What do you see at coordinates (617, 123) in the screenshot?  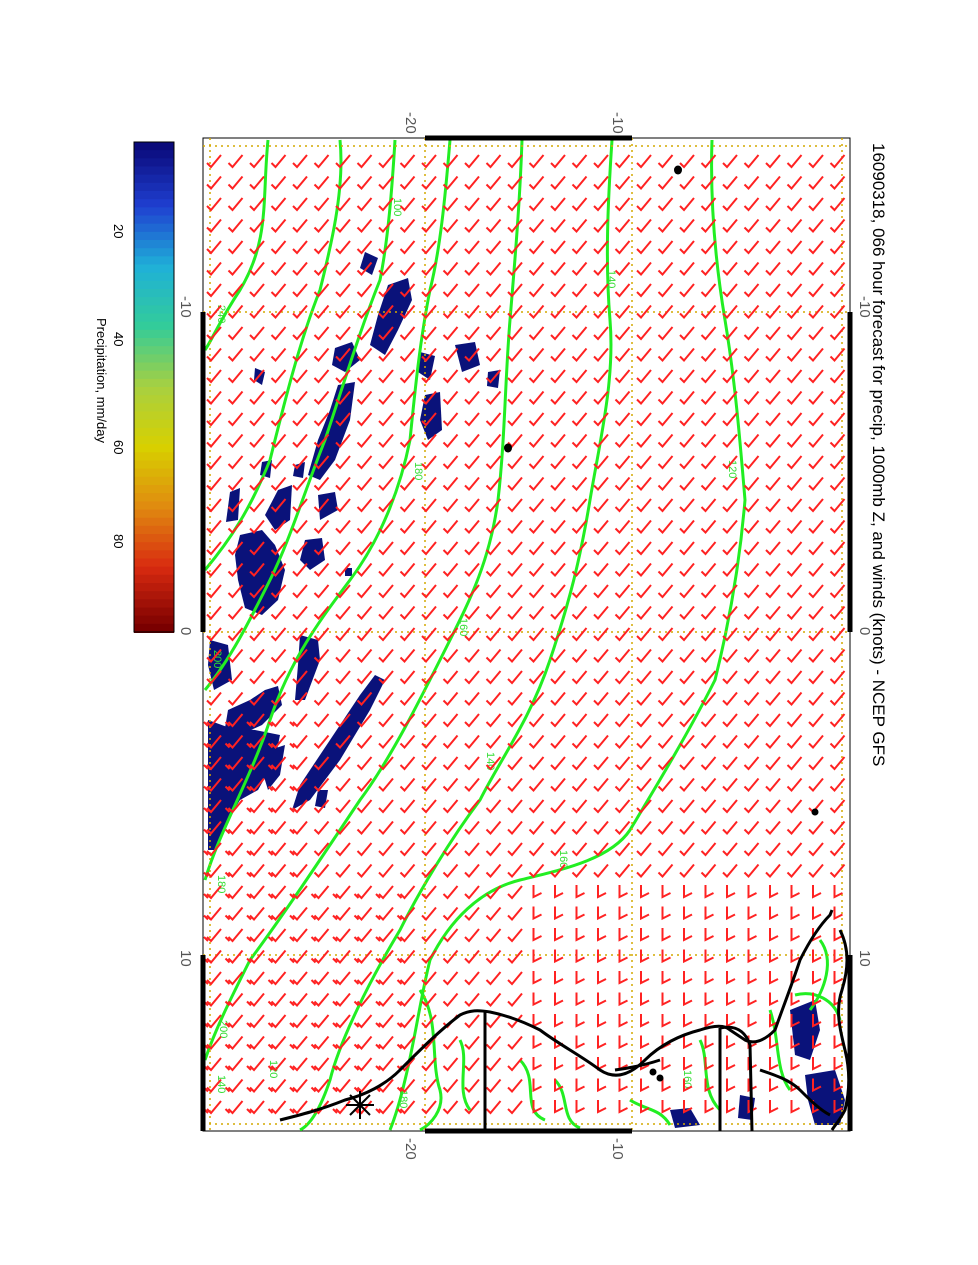 I see `lat-tick-top-neg10: -10` at bounding box center [617, 123].